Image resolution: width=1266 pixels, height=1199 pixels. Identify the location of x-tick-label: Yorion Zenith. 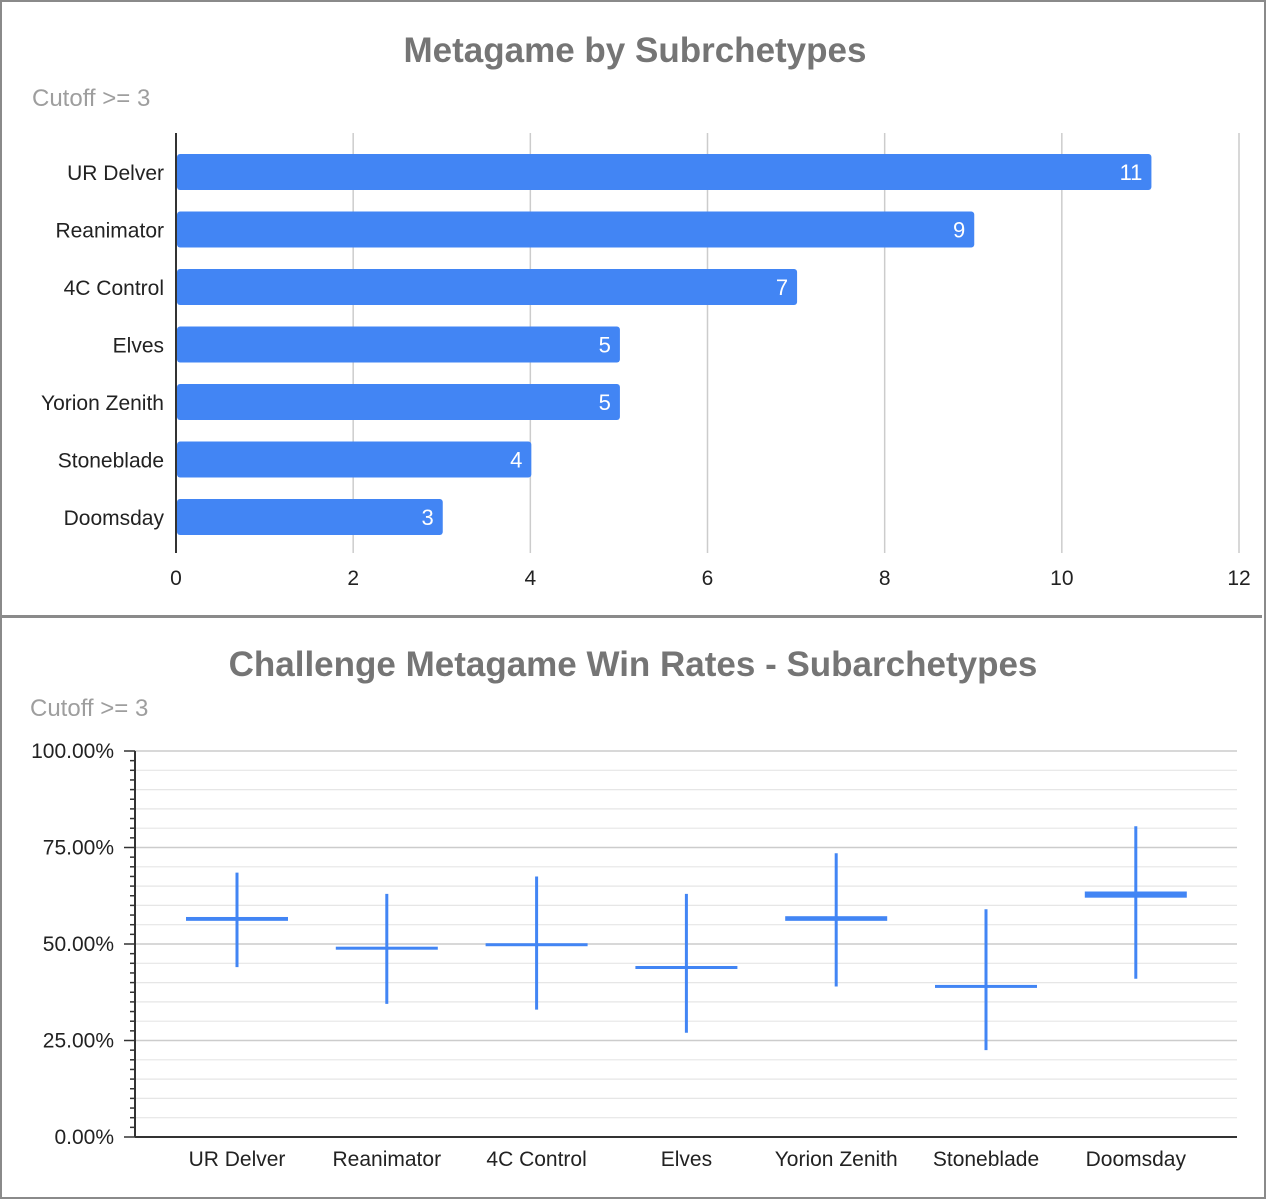
(836, 1159).